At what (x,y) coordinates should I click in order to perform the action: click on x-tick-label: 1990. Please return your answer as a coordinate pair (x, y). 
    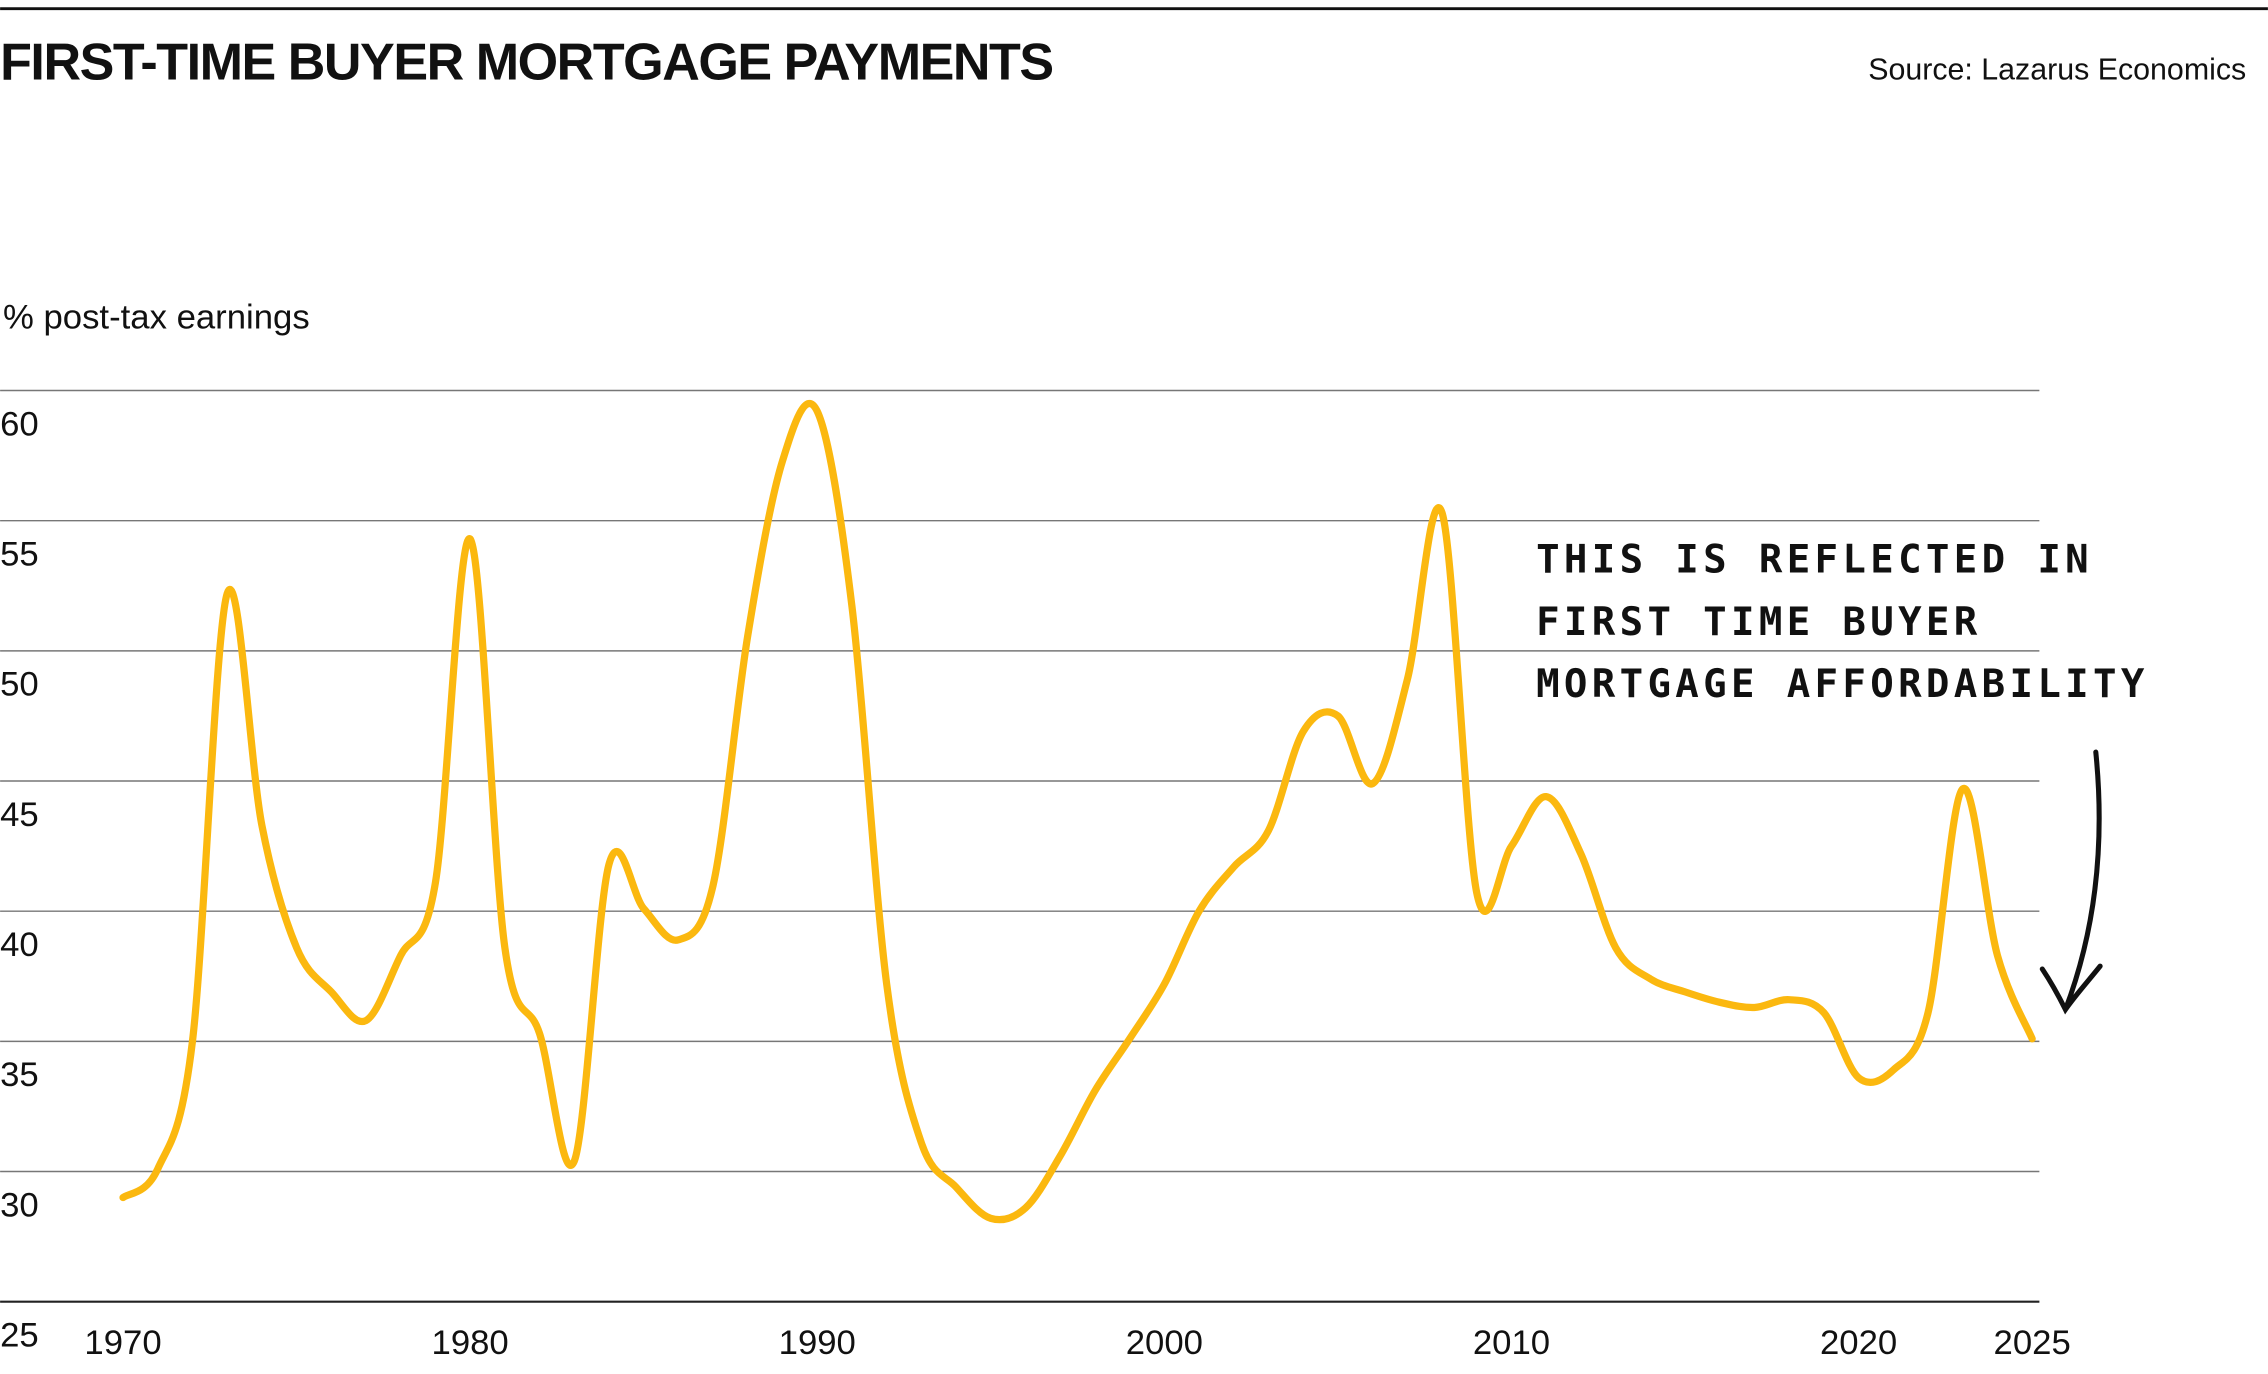
    Looking at the image, I should click on (817, 1343).